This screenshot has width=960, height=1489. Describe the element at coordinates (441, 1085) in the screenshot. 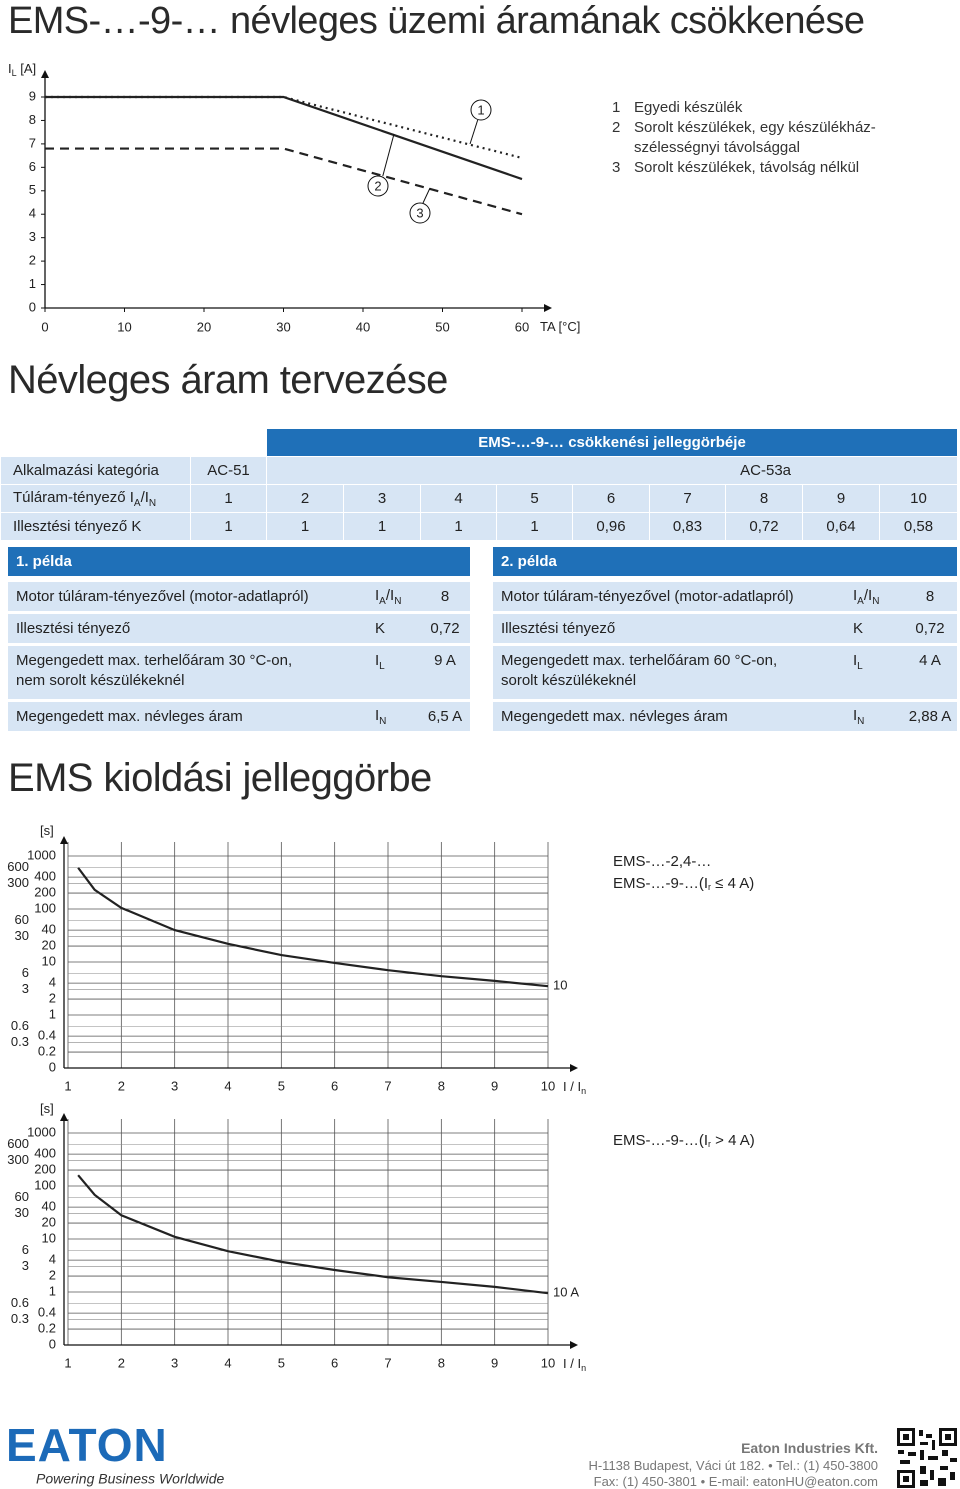

I see `x-tick-label: 8` at that location.